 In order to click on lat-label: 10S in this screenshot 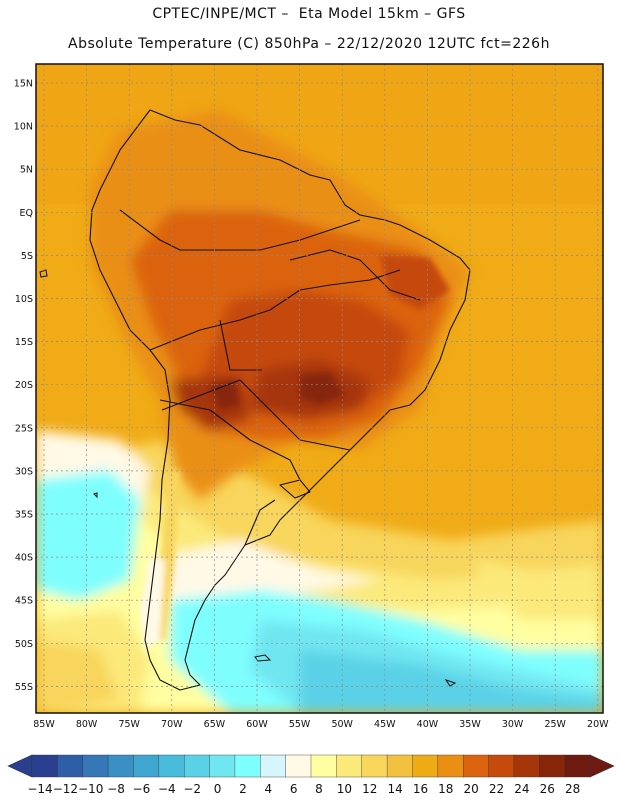, I will do `click(24, 299)`.